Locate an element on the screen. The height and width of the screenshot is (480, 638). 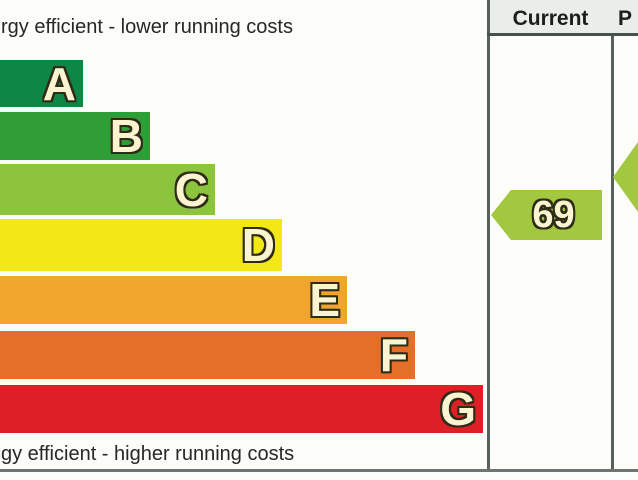
epc-band-e: E is located at coordinates (173, 300).